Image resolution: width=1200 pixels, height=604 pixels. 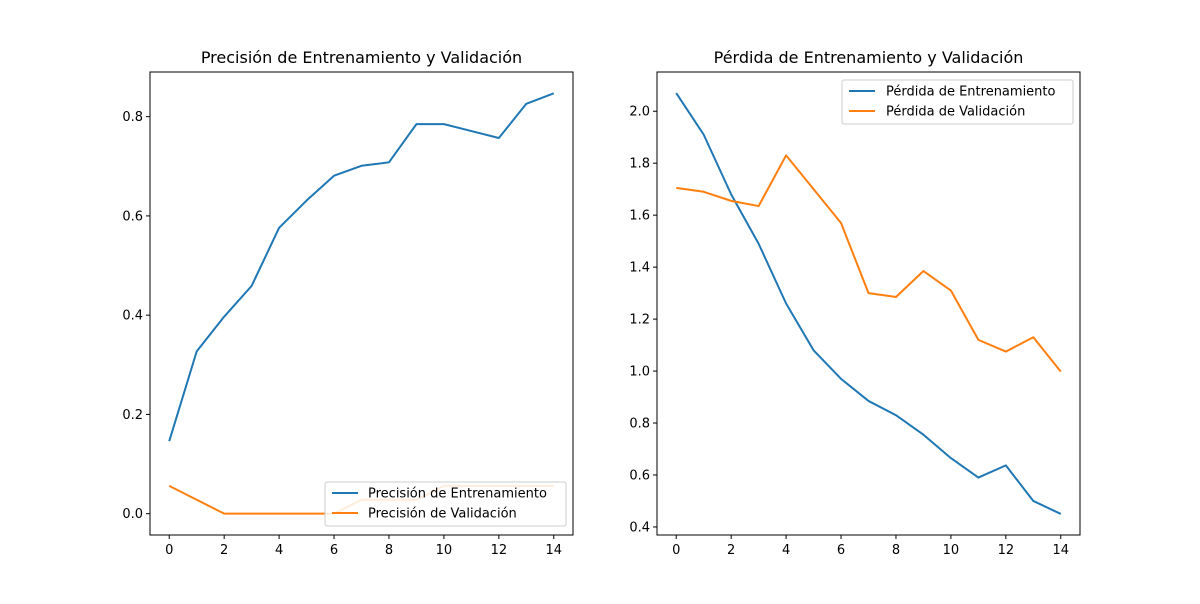 What do you see at coordinates (869, 263) in the screenshot?
I see `loss-series-line-validation` at bounding box center [869, 263].